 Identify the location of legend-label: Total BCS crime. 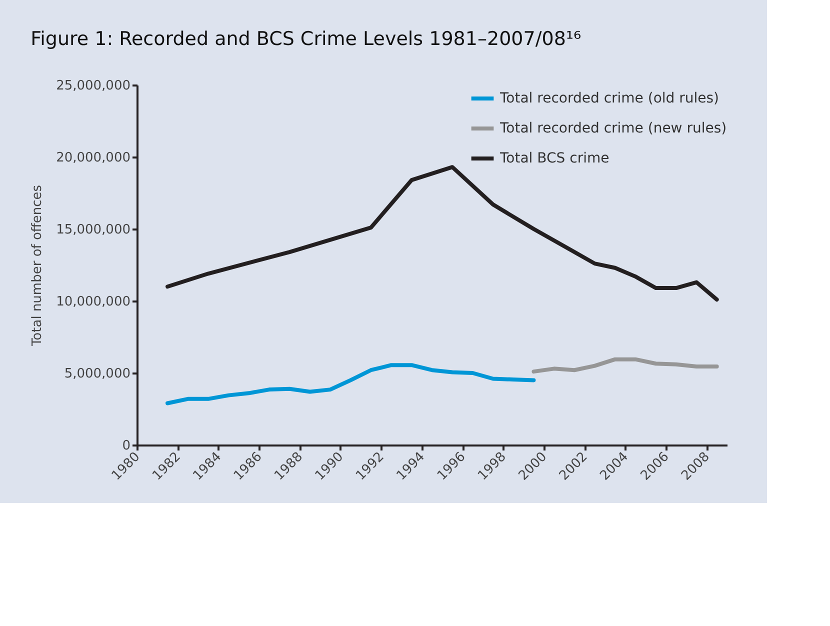
(554, 158).